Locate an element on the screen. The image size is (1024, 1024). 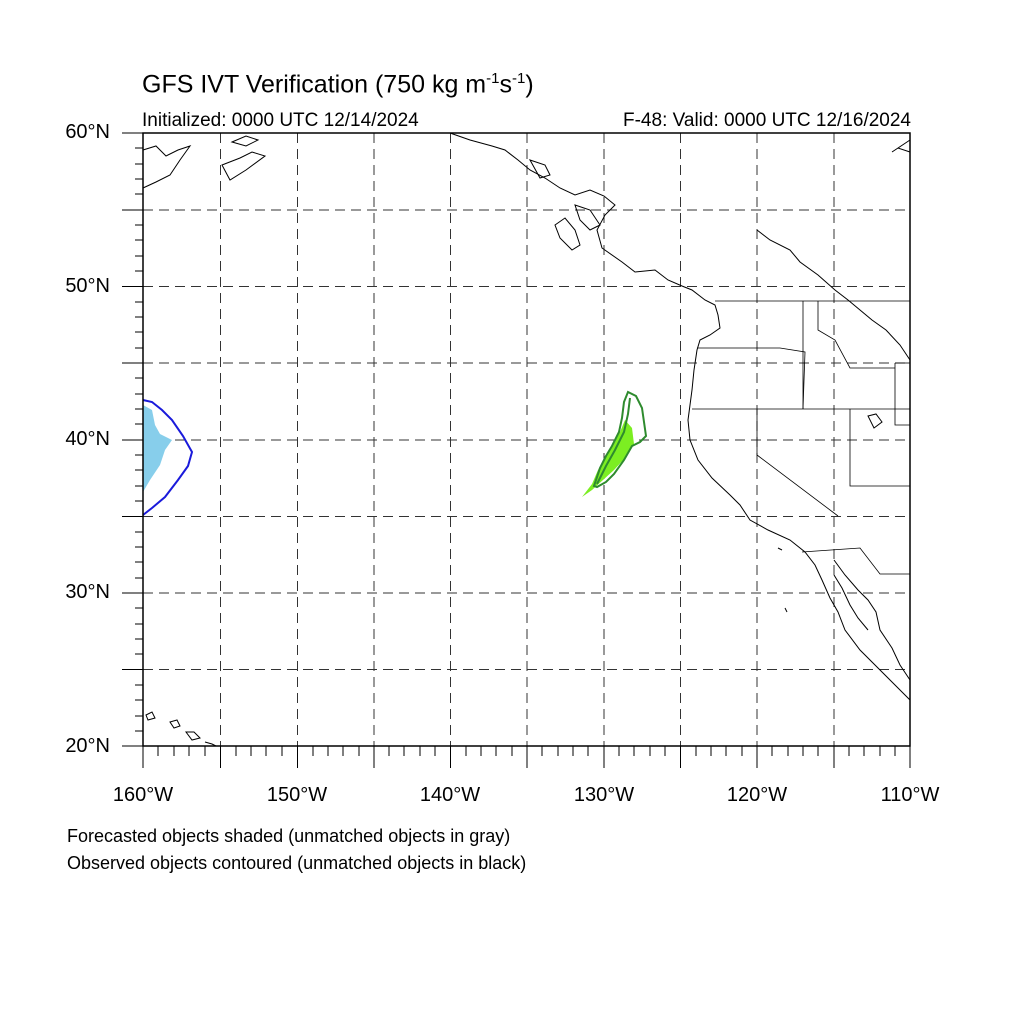
lat-label-50n: 50°N is located at coordinates (87, 286).